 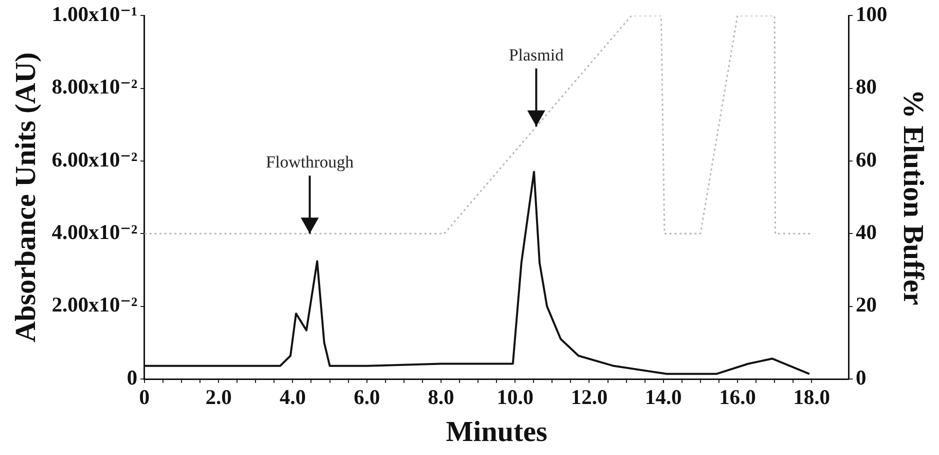 I want to click on y2-tick-label: 60, so click(x=866, y=159).